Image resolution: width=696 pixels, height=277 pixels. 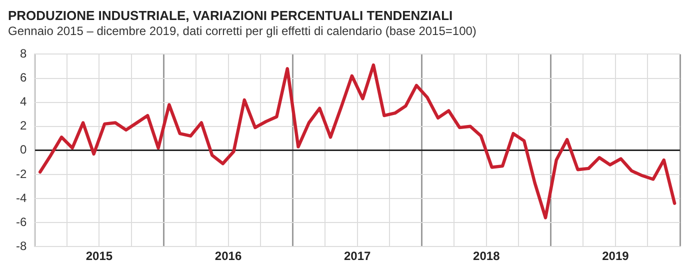 I want to click on y-tick-label: -8, so click(x=21, y=245).